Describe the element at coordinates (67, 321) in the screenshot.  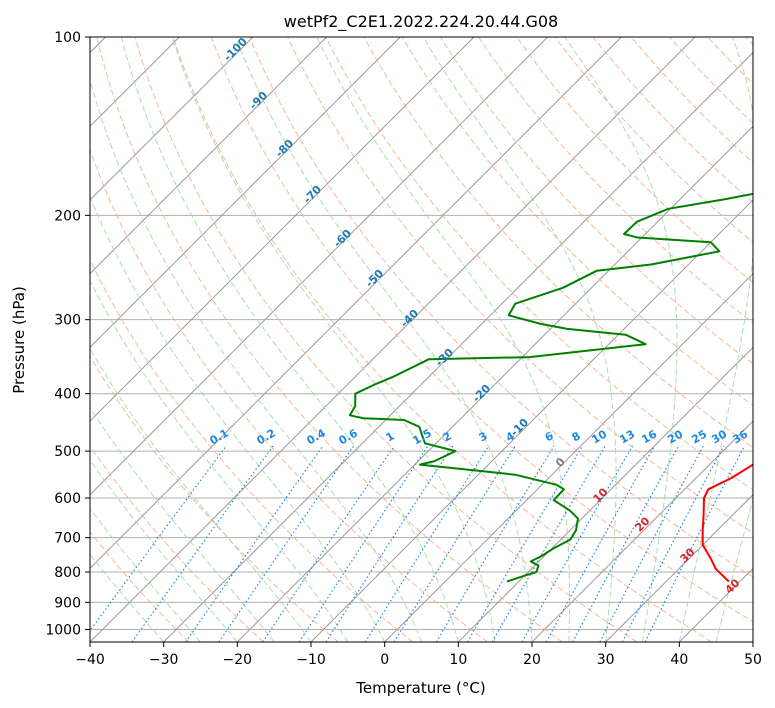
I see `y-tick-label: 300` at that location.